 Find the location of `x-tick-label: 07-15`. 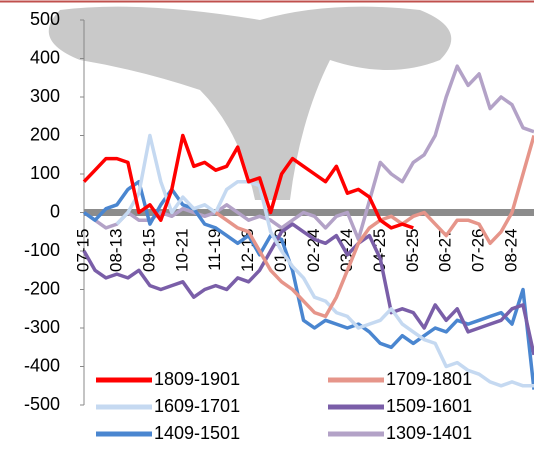

x-tick-label: 07-15 is located at coordinates (82, 250).